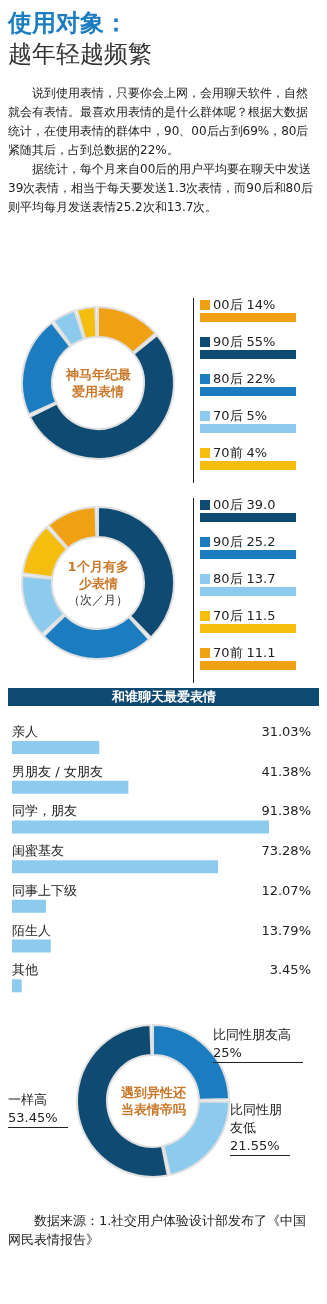 Image resolution: width=327 pixels, height=1304 pixels. Describe the element at coordinates (261, 378) in the screenshot. I see `data-label: 22%` at that location.